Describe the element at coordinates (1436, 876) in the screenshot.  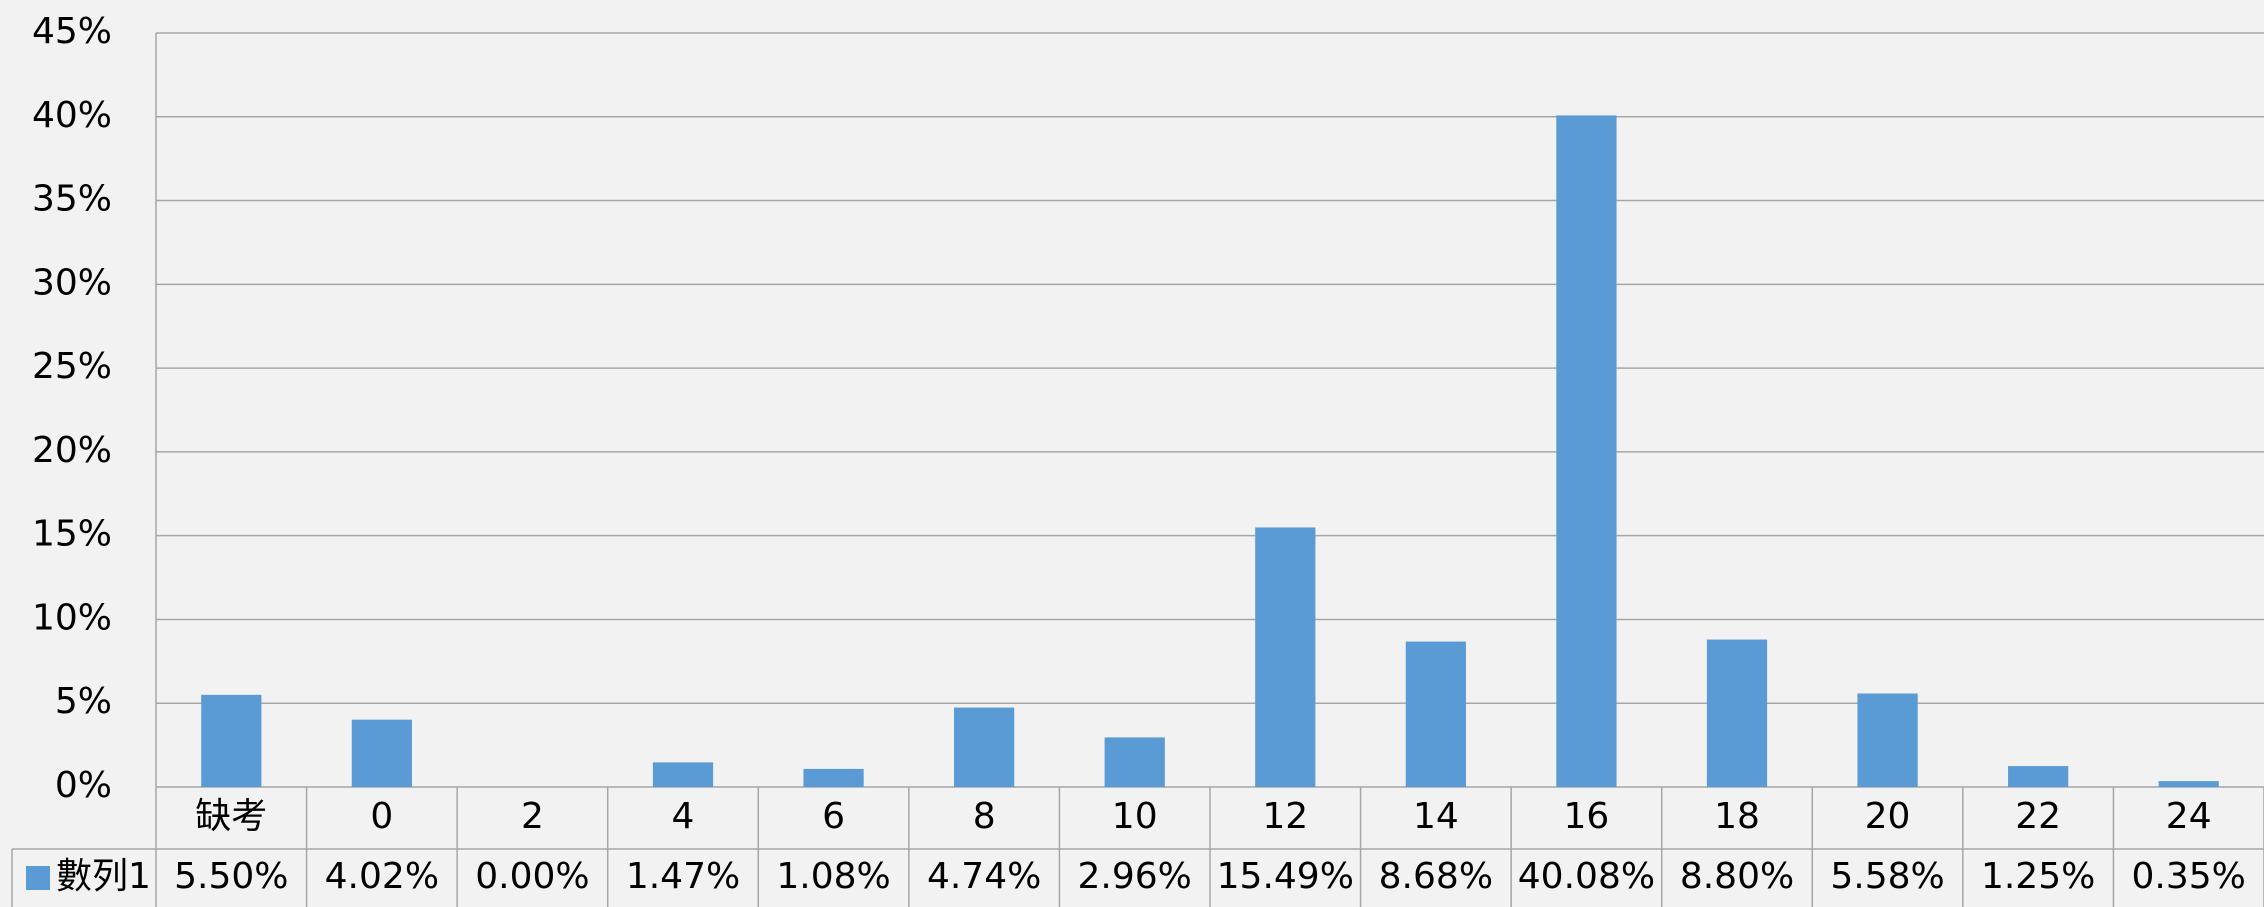
I see `data-table-value: 8.68%` at that location.